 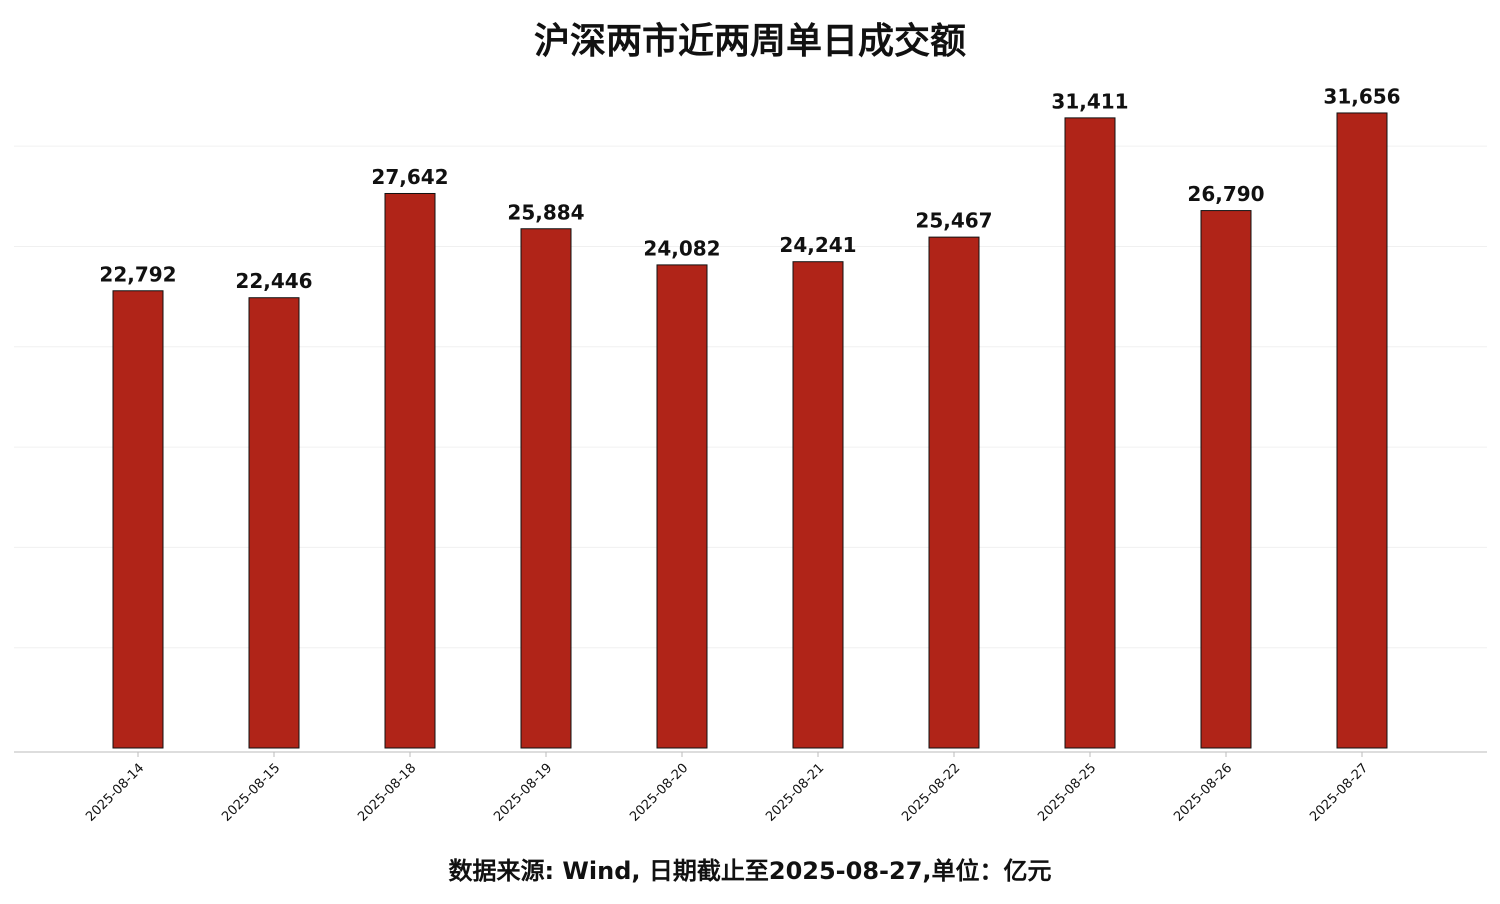 What do you see at coordinates (1361, 96) in the screenshot?
I see `value-label: 31,656` at bounding box center [1361, 96].